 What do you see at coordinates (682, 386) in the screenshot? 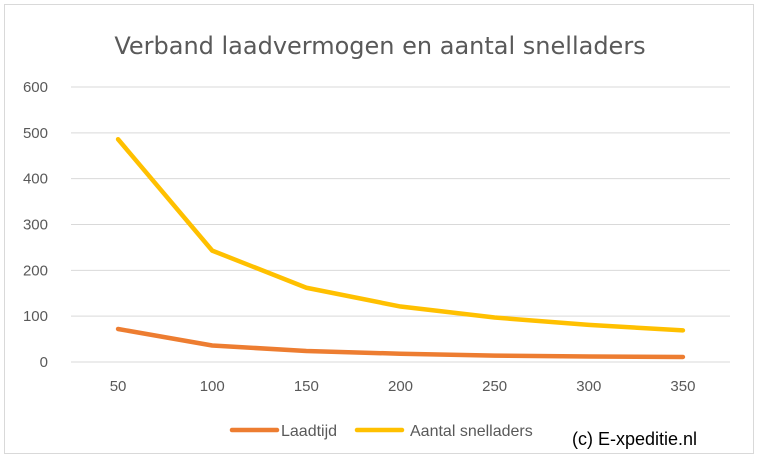
I see `x-tick-label: 350` at bounding box center [682, 386].